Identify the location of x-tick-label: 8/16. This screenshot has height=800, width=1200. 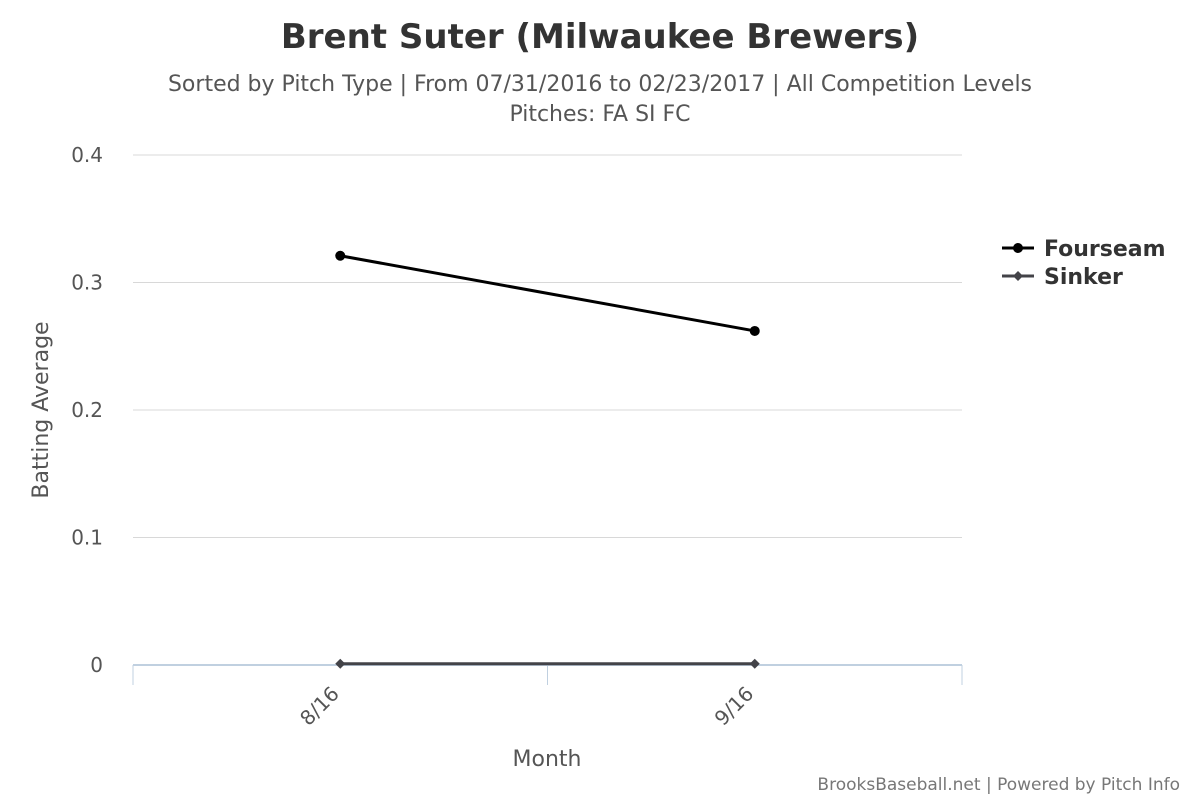
(319, 706).